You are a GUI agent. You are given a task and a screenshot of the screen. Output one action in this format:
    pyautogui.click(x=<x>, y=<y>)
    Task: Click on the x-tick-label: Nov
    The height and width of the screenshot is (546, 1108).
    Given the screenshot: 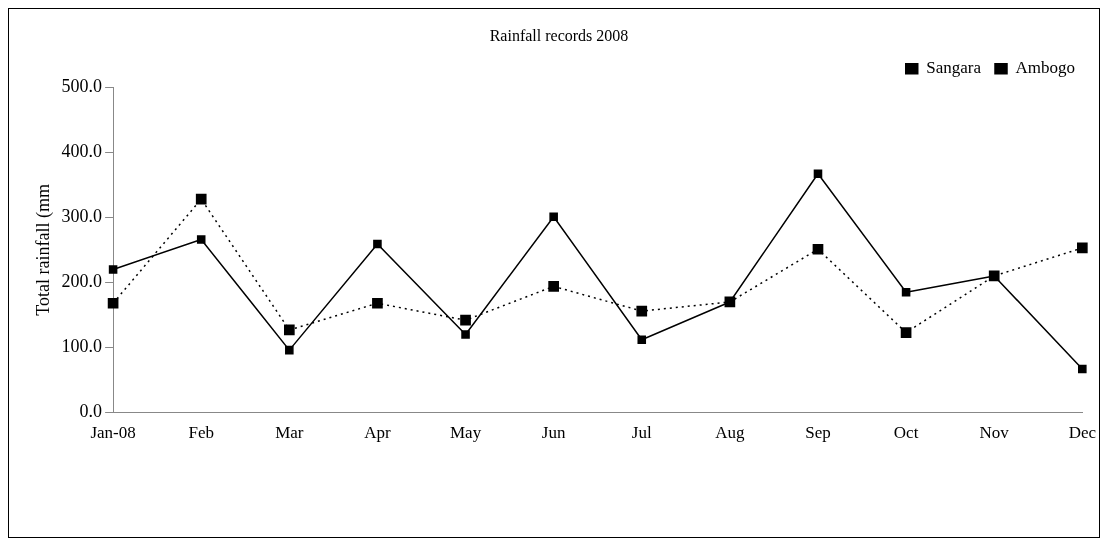 What is the action you would take?
    pyautogui.click(x=994, y=433)
    